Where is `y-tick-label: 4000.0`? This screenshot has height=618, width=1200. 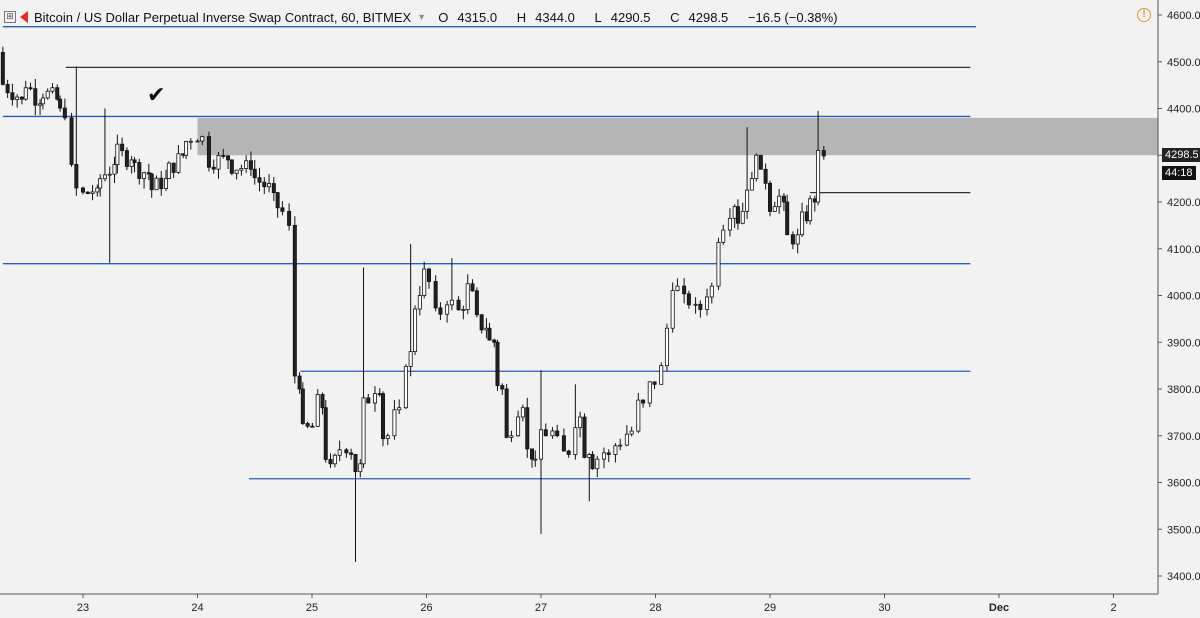
y-tick-label: 4000.0 is located at coordinates (1183, 297).